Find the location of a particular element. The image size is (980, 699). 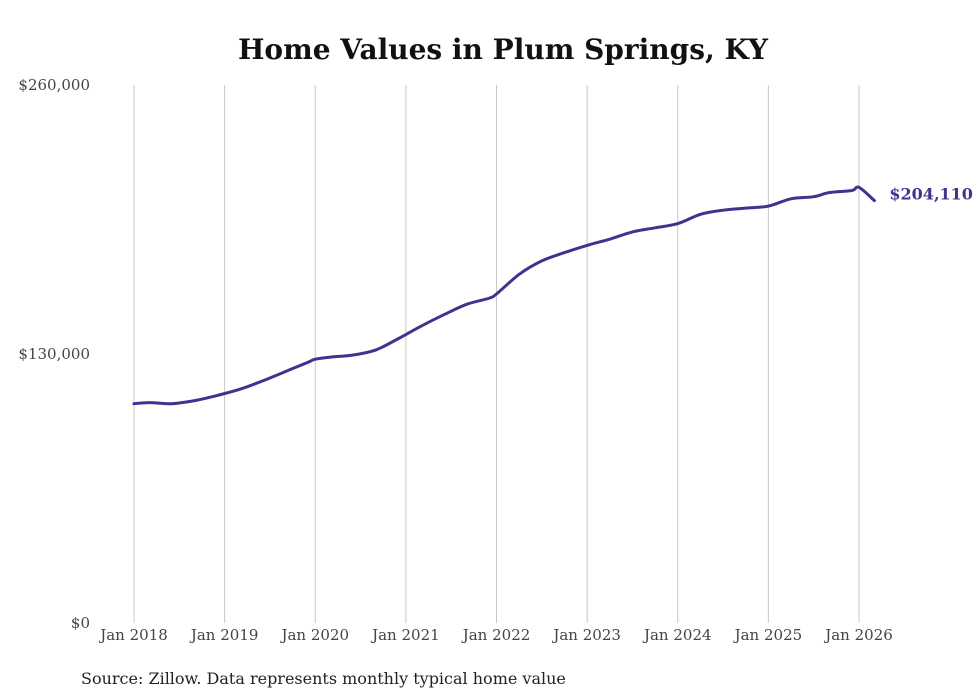

y-tick-label: $130,000 is located at coordinates (54, 354).